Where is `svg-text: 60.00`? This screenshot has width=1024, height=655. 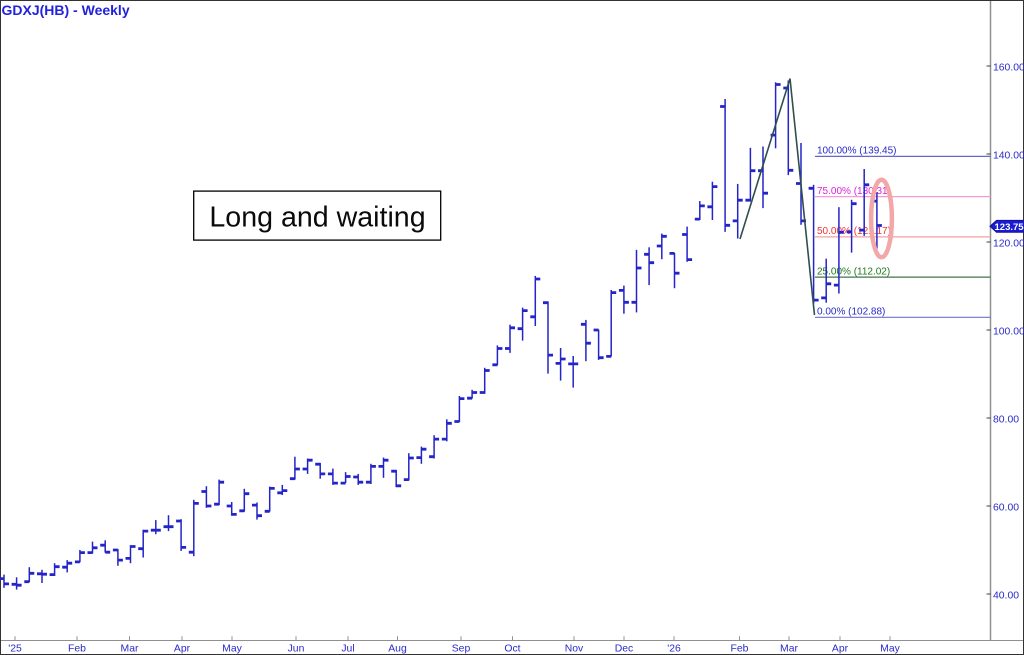
svg-text: 60.00 is located at coordinates (1006, 508).